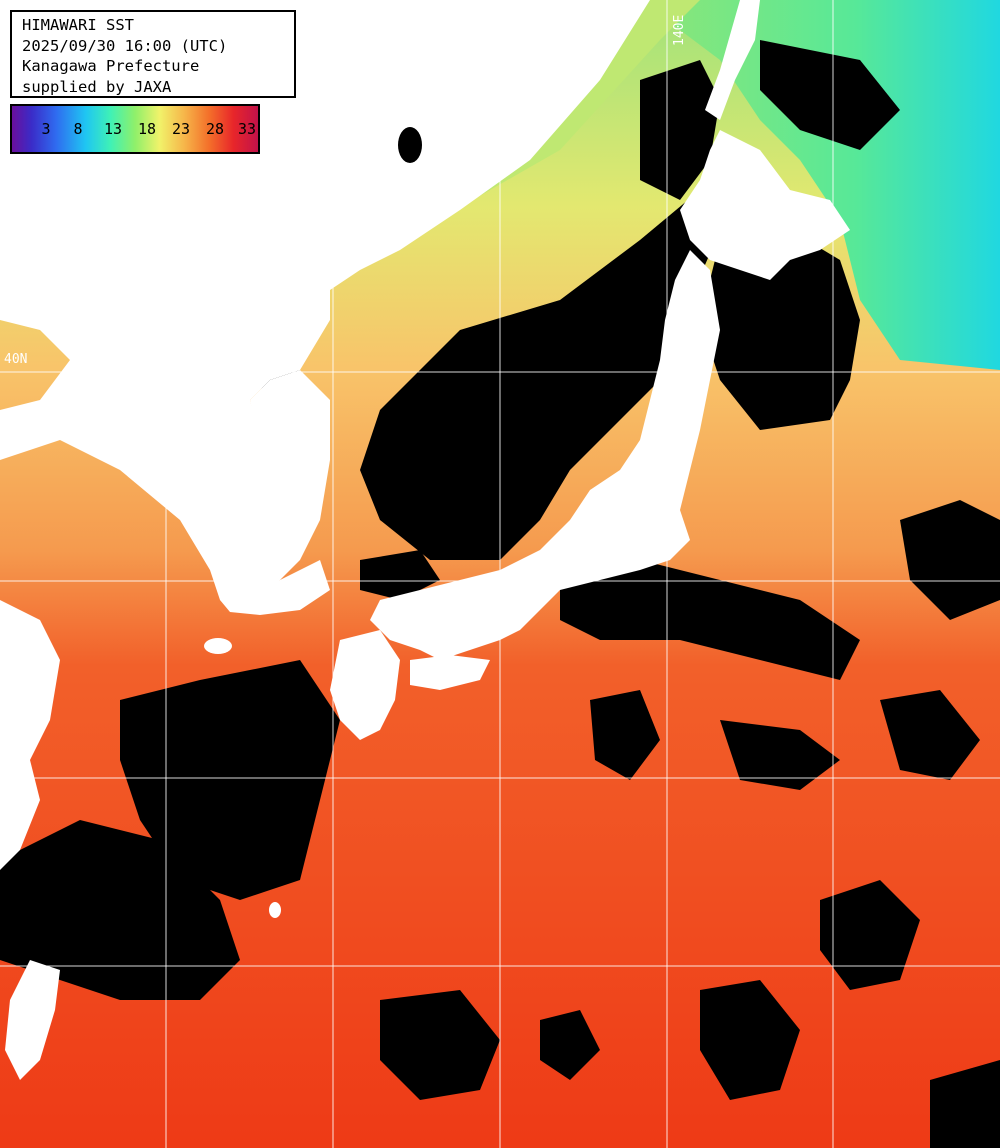  I want to click on legend-tick: 28, so click(215, 129).